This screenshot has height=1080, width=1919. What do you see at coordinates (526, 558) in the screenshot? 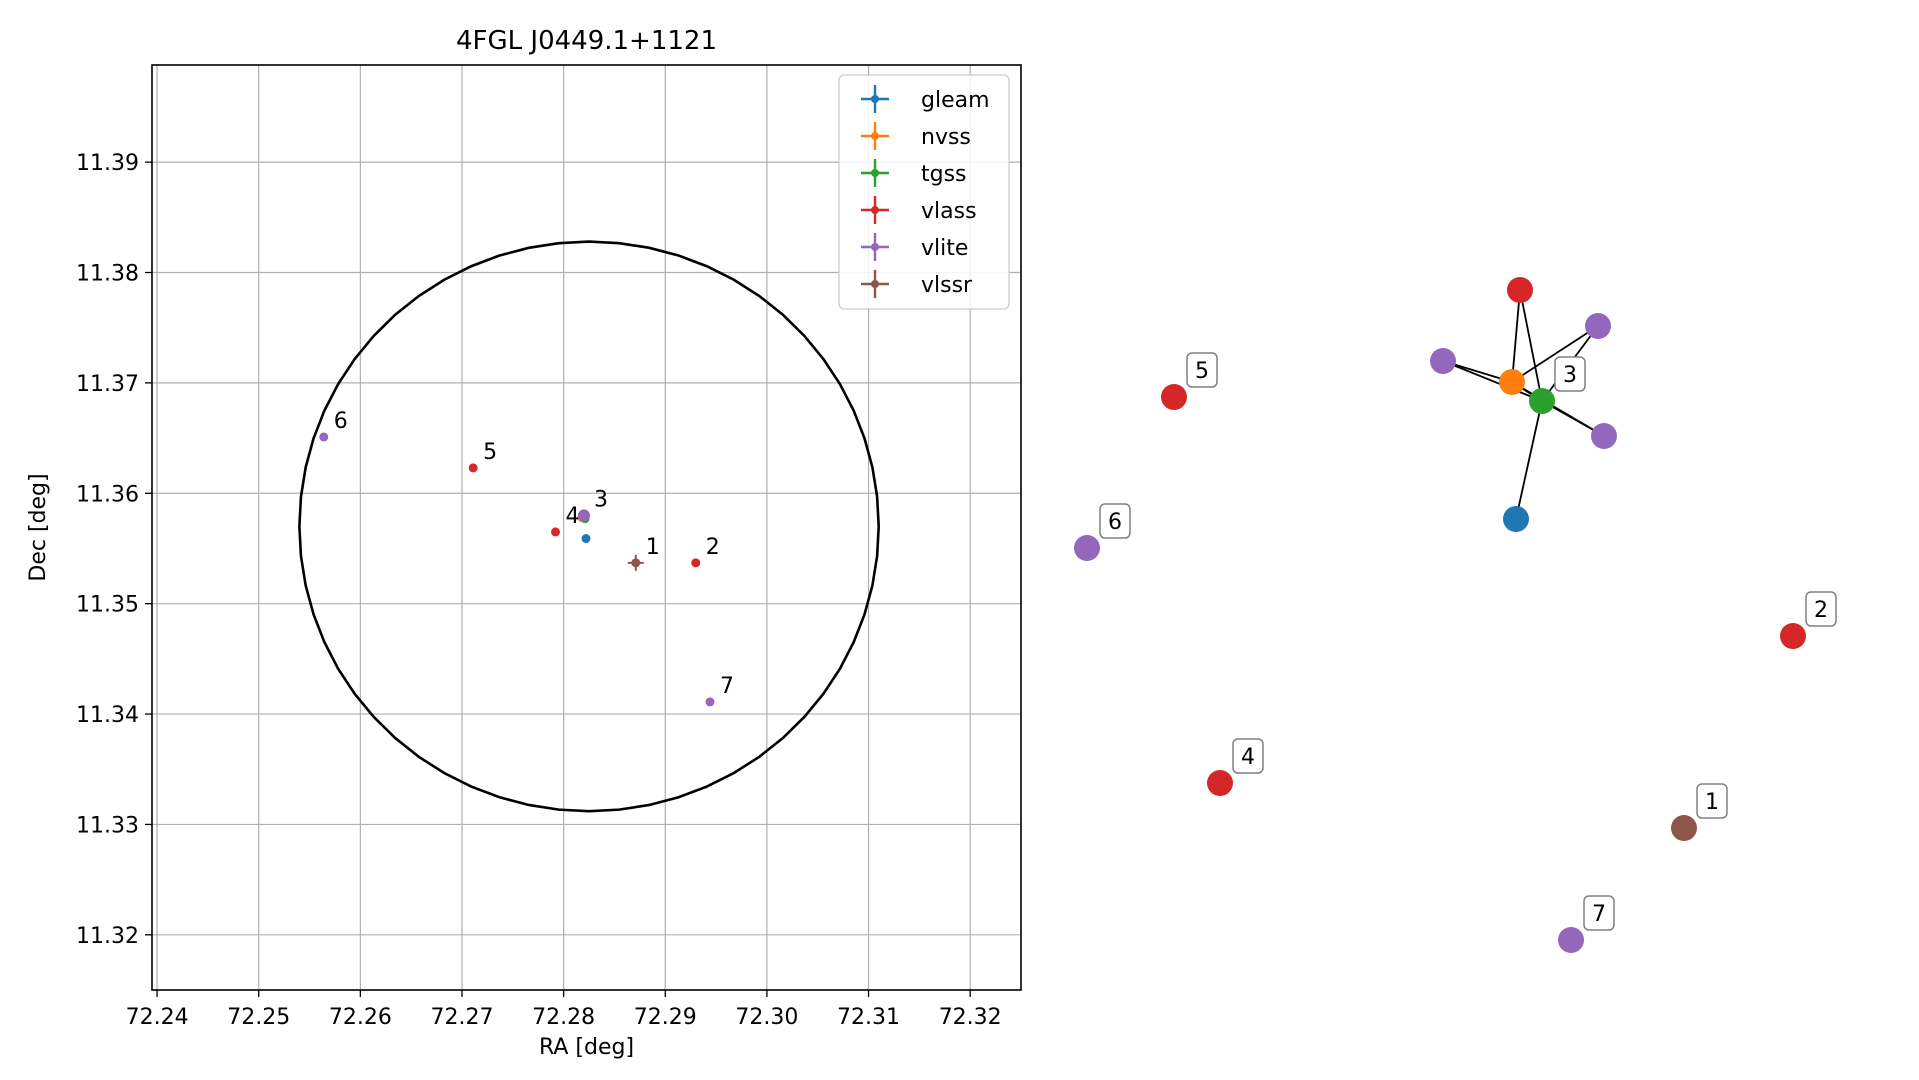
I see `points-layer: 5 4 2 6 3 7 1` at bounding box center [526, 558].